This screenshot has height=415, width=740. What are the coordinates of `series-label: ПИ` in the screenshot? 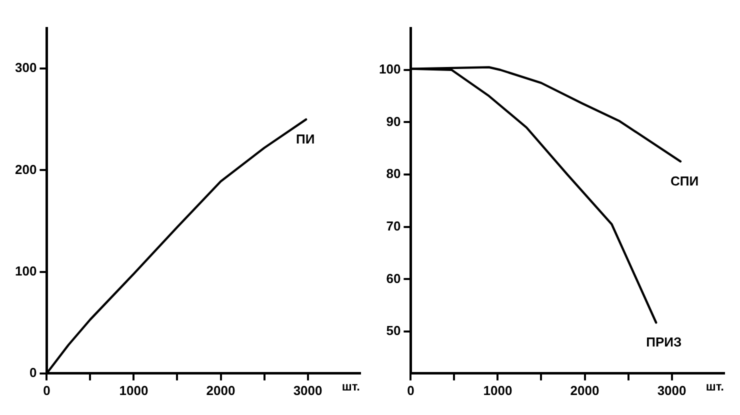 It's located at (305, 139).